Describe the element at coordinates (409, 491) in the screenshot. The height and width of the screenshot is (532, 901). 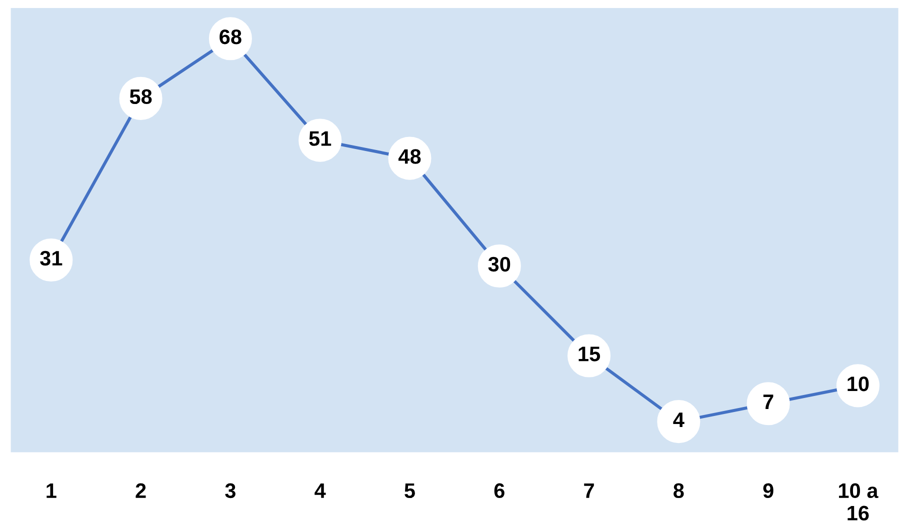
I see `x-tick-label: 5` at that location.